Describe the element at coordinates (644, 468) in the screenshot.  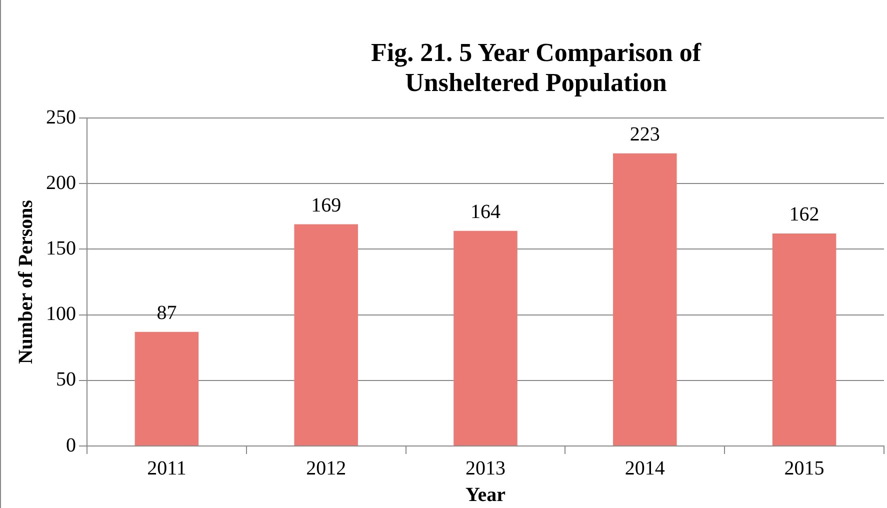
I see `x-tick-label: 2014` at that location.